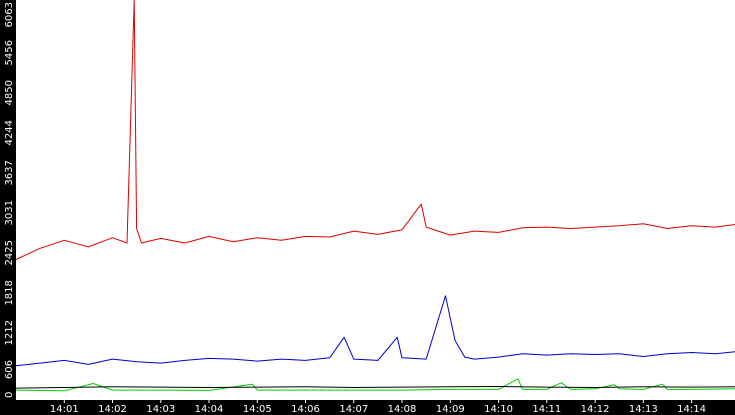 The height and width of the screenshot is (415, 735). What do you see at coordinates (643, 409) in the screenshot?
I see `x-tick-label: 14:13` at bounding box center [643, 409].